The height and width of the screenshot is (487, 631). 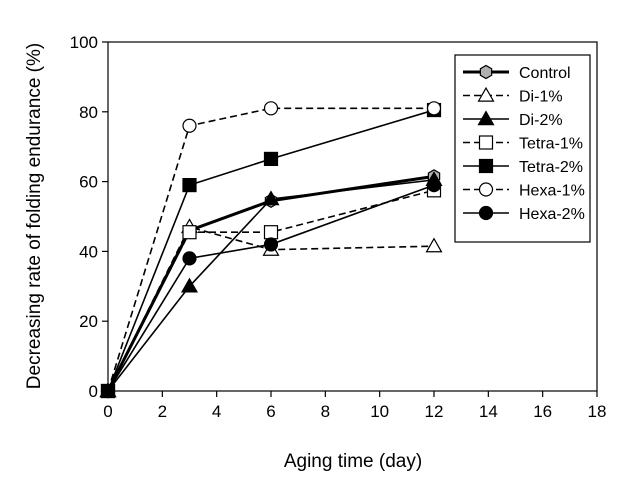 What do you see at coordinates (517, 73) in the screenshot?
I see `legend-item-control: Control` at bounding box center [517, 73].